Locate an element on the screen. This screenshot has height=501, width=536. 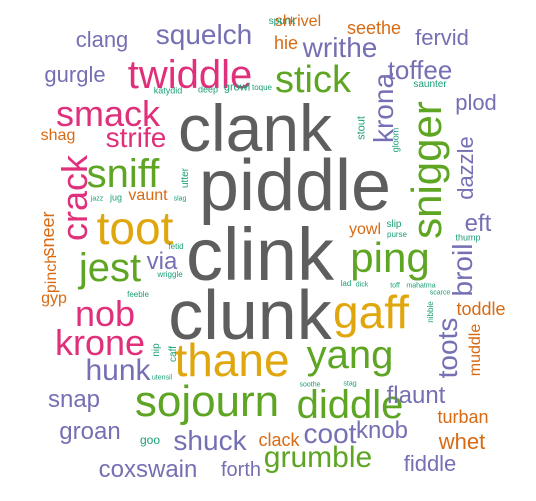
word-caff: caff is located at coordinates (173, 354).